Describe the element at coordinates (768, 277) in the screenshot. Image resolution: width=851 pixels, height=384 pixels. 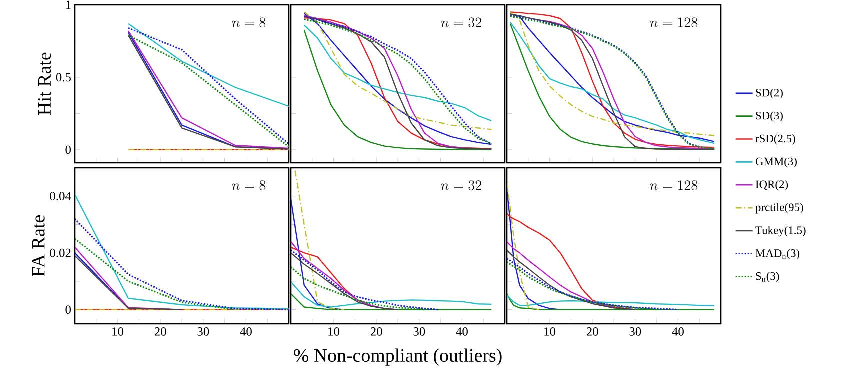
I see `legend-label: S$_{n}$(3)` at that location.